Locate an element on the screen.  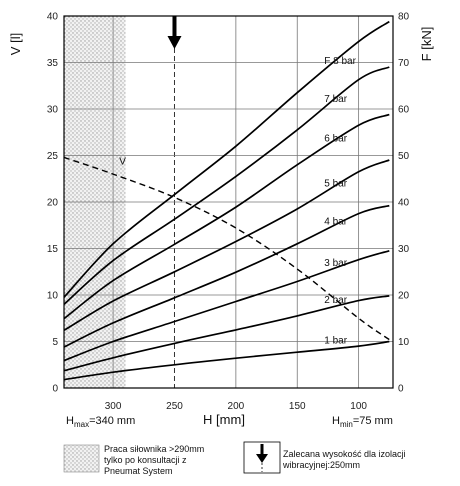
series-label: V is located at coordinates (122, 161).